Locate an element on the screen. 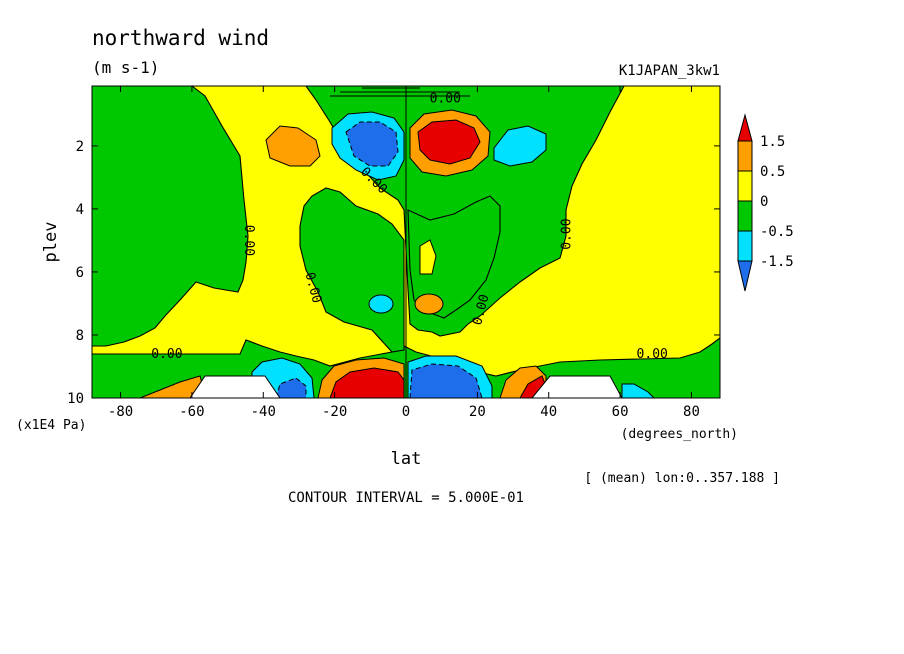 Image resolution: width=904 pixels, height=654 pixels. y-tick-label: 4 is located at coordinates (80, 210).